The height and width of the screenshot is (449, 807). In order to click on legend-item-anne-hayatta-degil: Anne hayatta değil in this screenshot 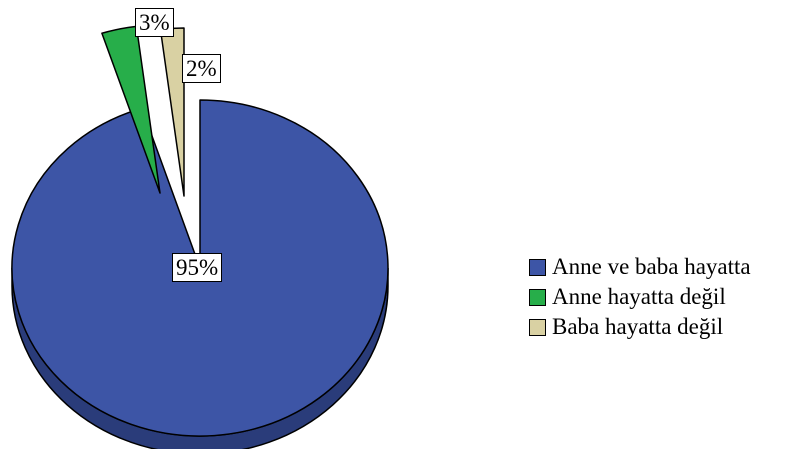, I will do `click(640, 297)`.